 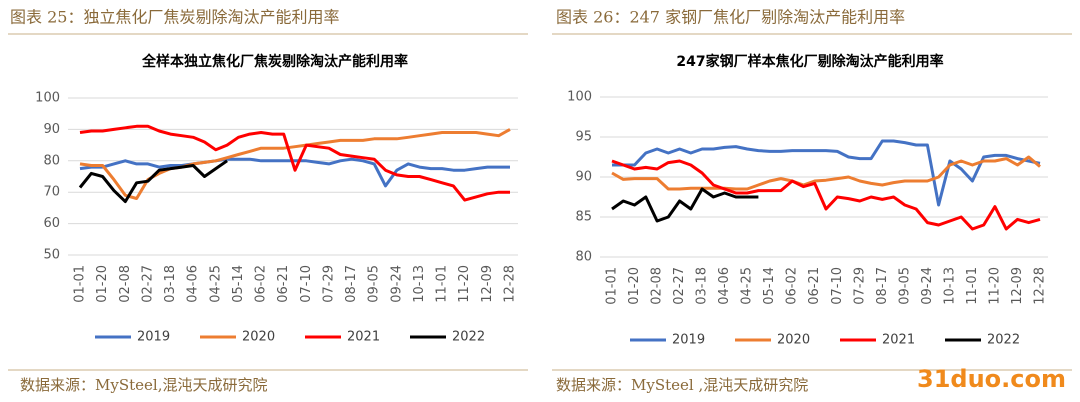 What do you see at coordinates (991, 379) in the screenshot?
I see `watermark: 31duo.com` at bounding box center [991, 379].